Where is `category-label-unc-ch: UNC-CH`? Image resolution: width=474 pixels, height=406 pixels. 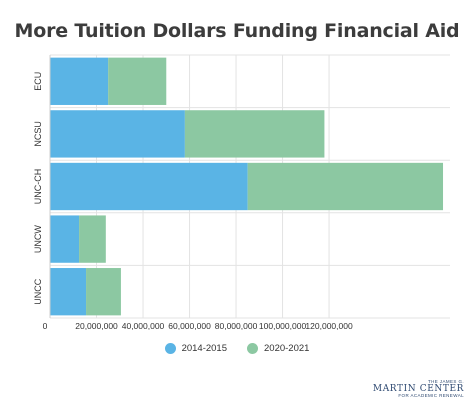
category-label-unc-ch: UNC-CH is located at coordinates (38, 187).